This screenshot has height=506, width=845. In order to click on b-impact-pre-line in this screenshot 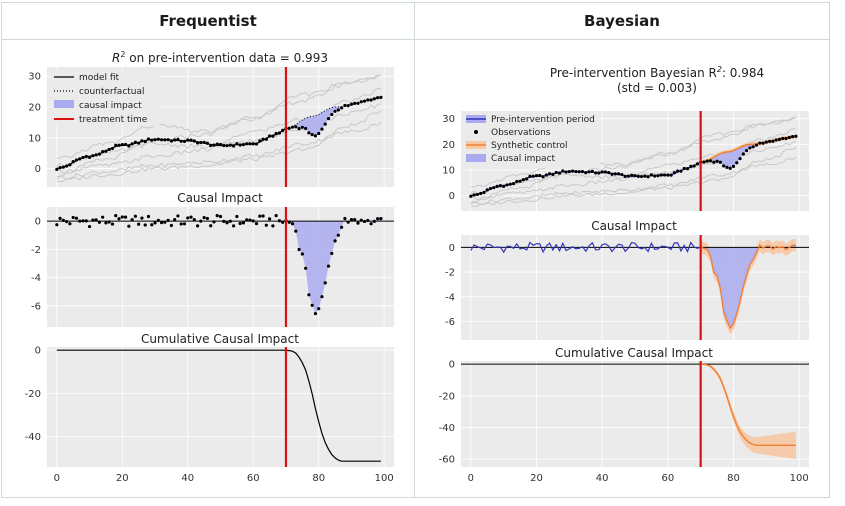, I will do `click(585, 247)`.